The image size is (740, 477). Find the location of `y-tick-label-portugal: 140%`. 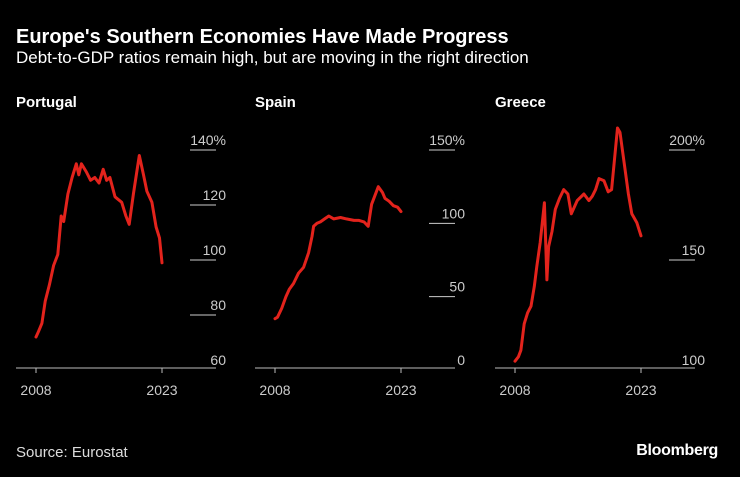

y-tick-label-portugal: 140% is located at coordinates (208, 140).